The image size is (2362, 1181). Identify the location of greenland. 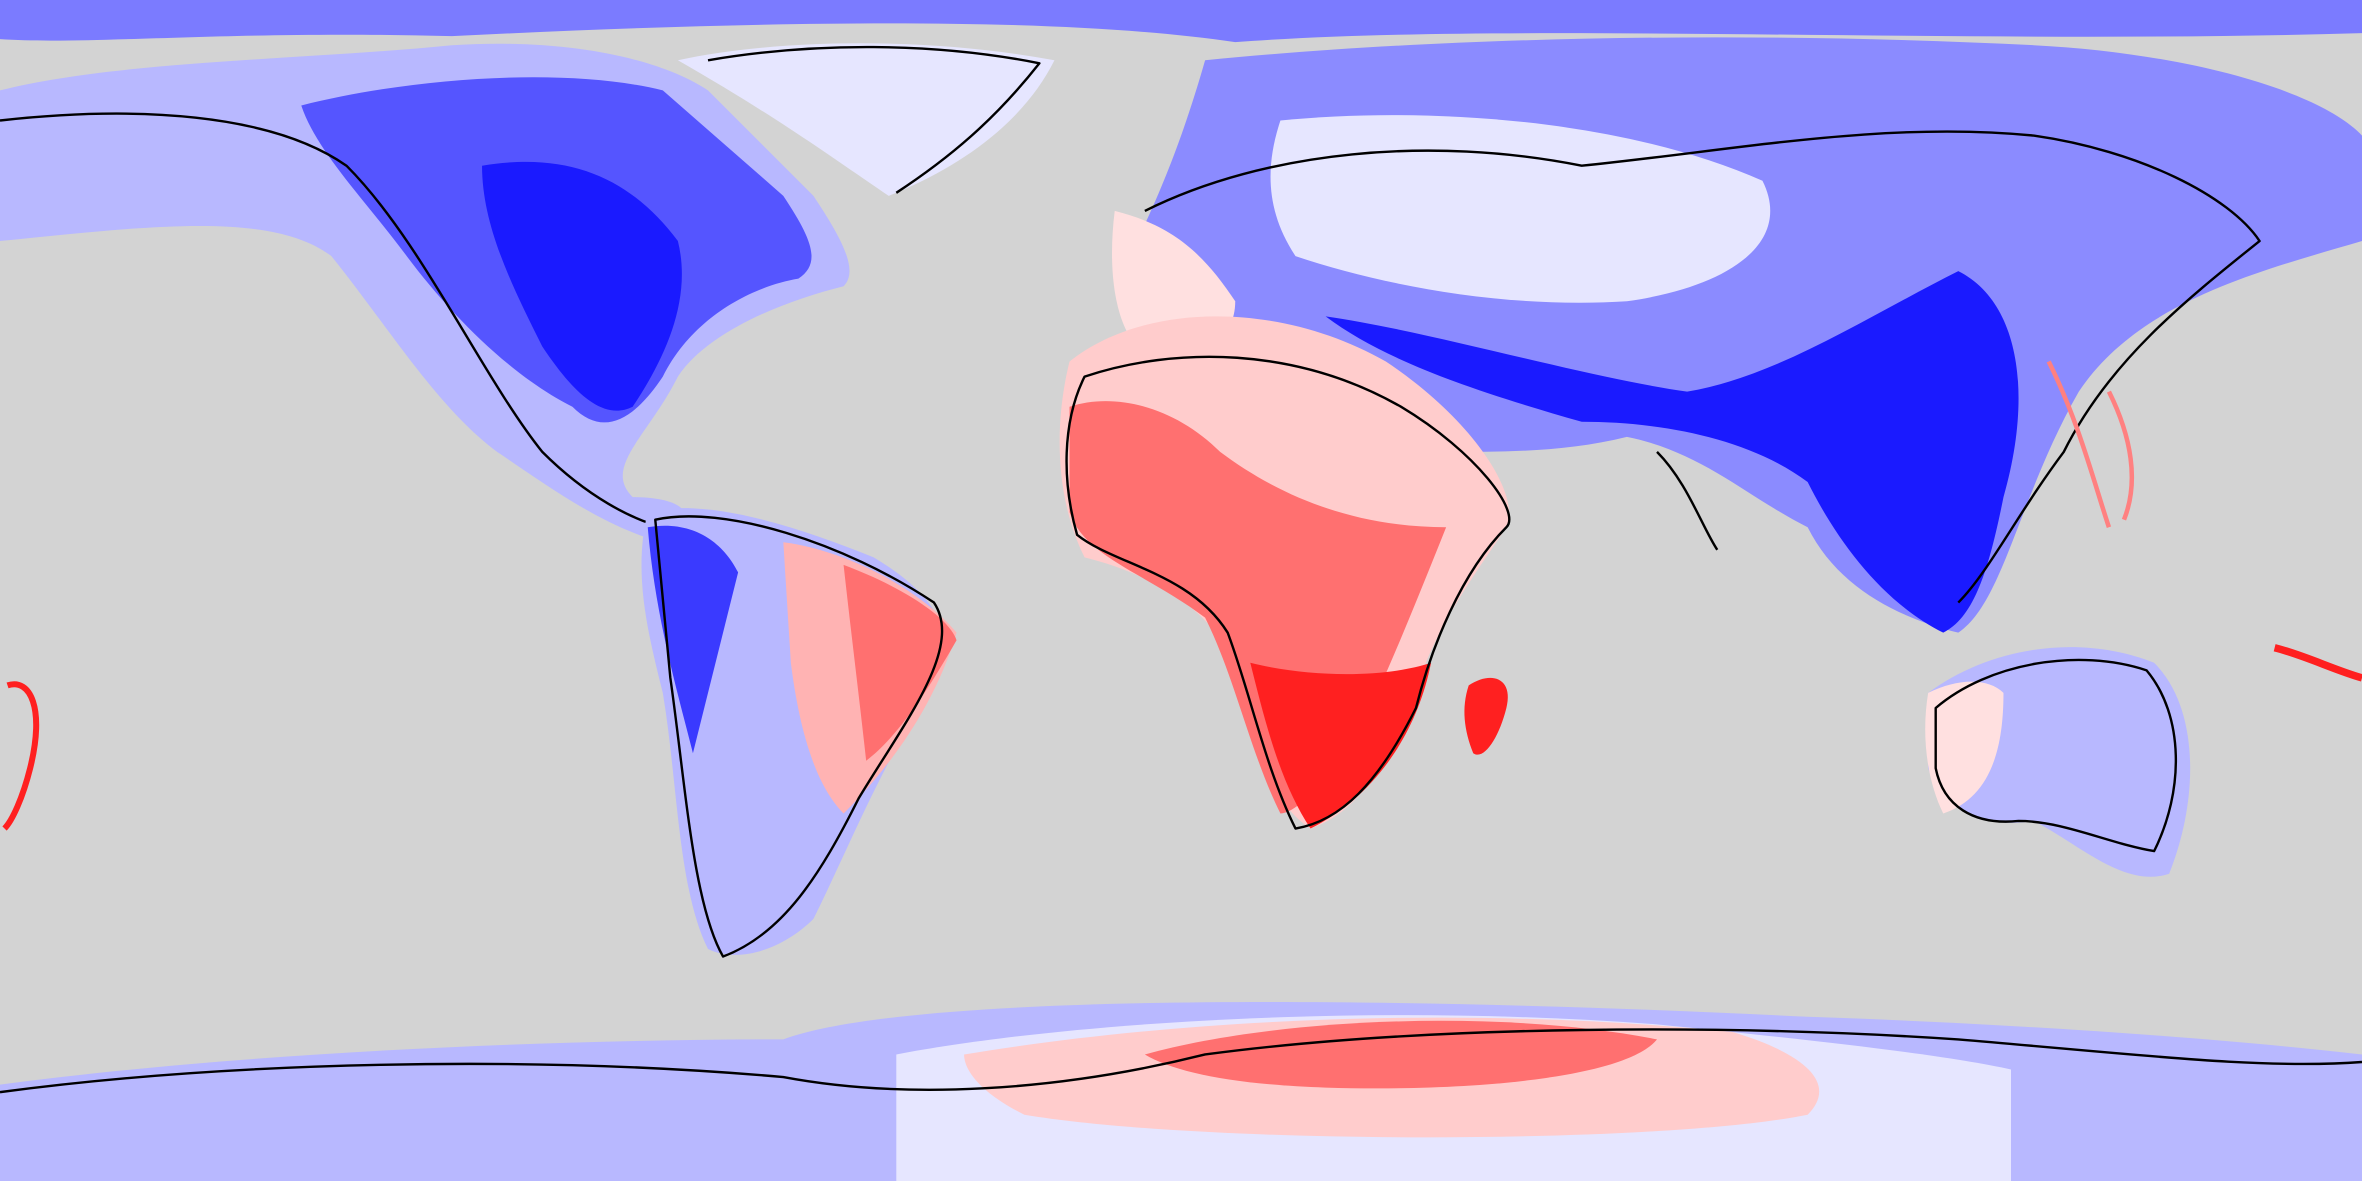
(866, 119).